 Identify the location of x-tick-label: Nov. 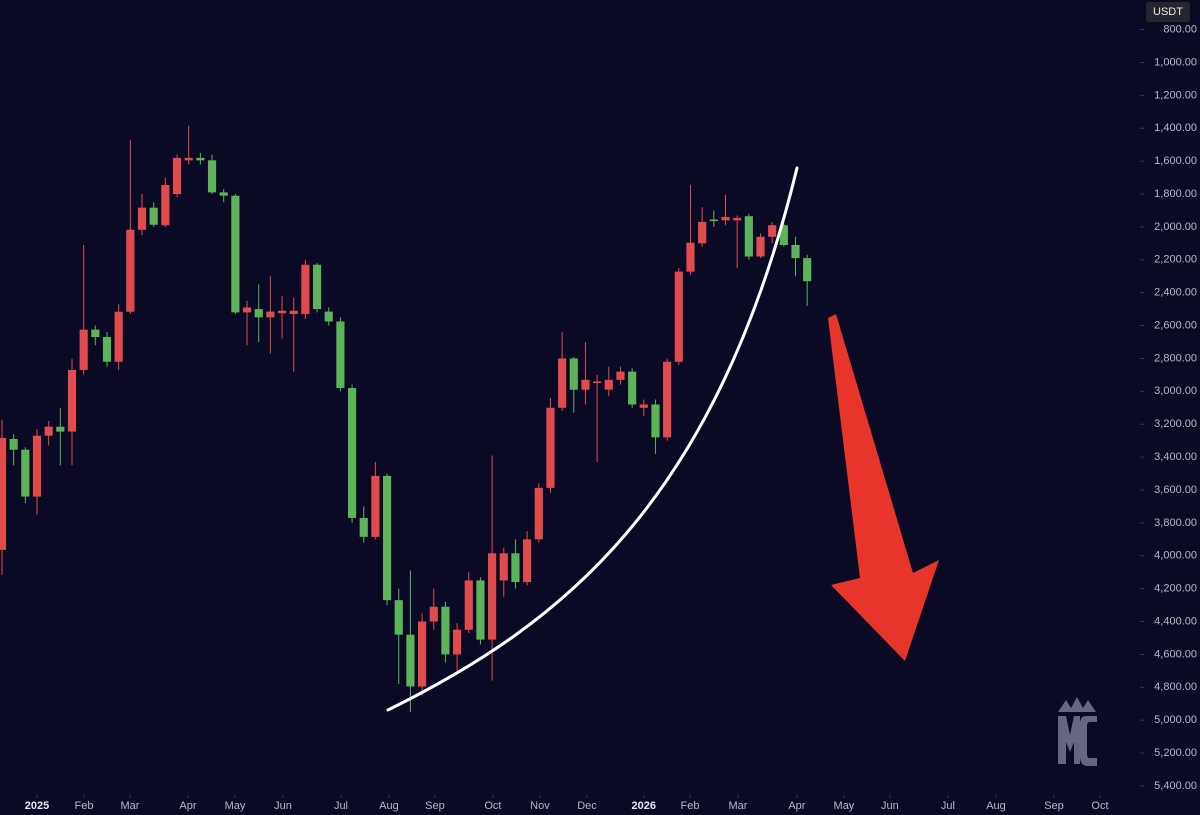
(540, 806).